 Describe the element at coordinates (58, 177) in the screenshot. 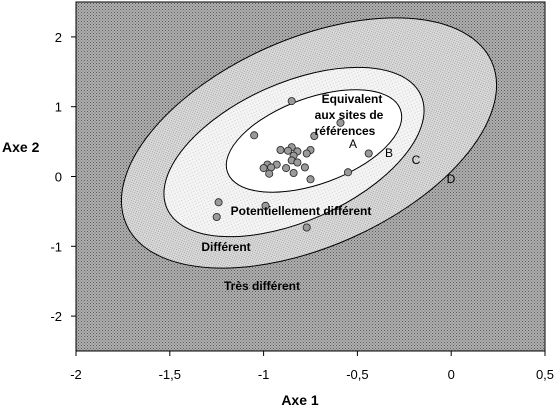

I see `y-tick-label-3: 0` at that location.